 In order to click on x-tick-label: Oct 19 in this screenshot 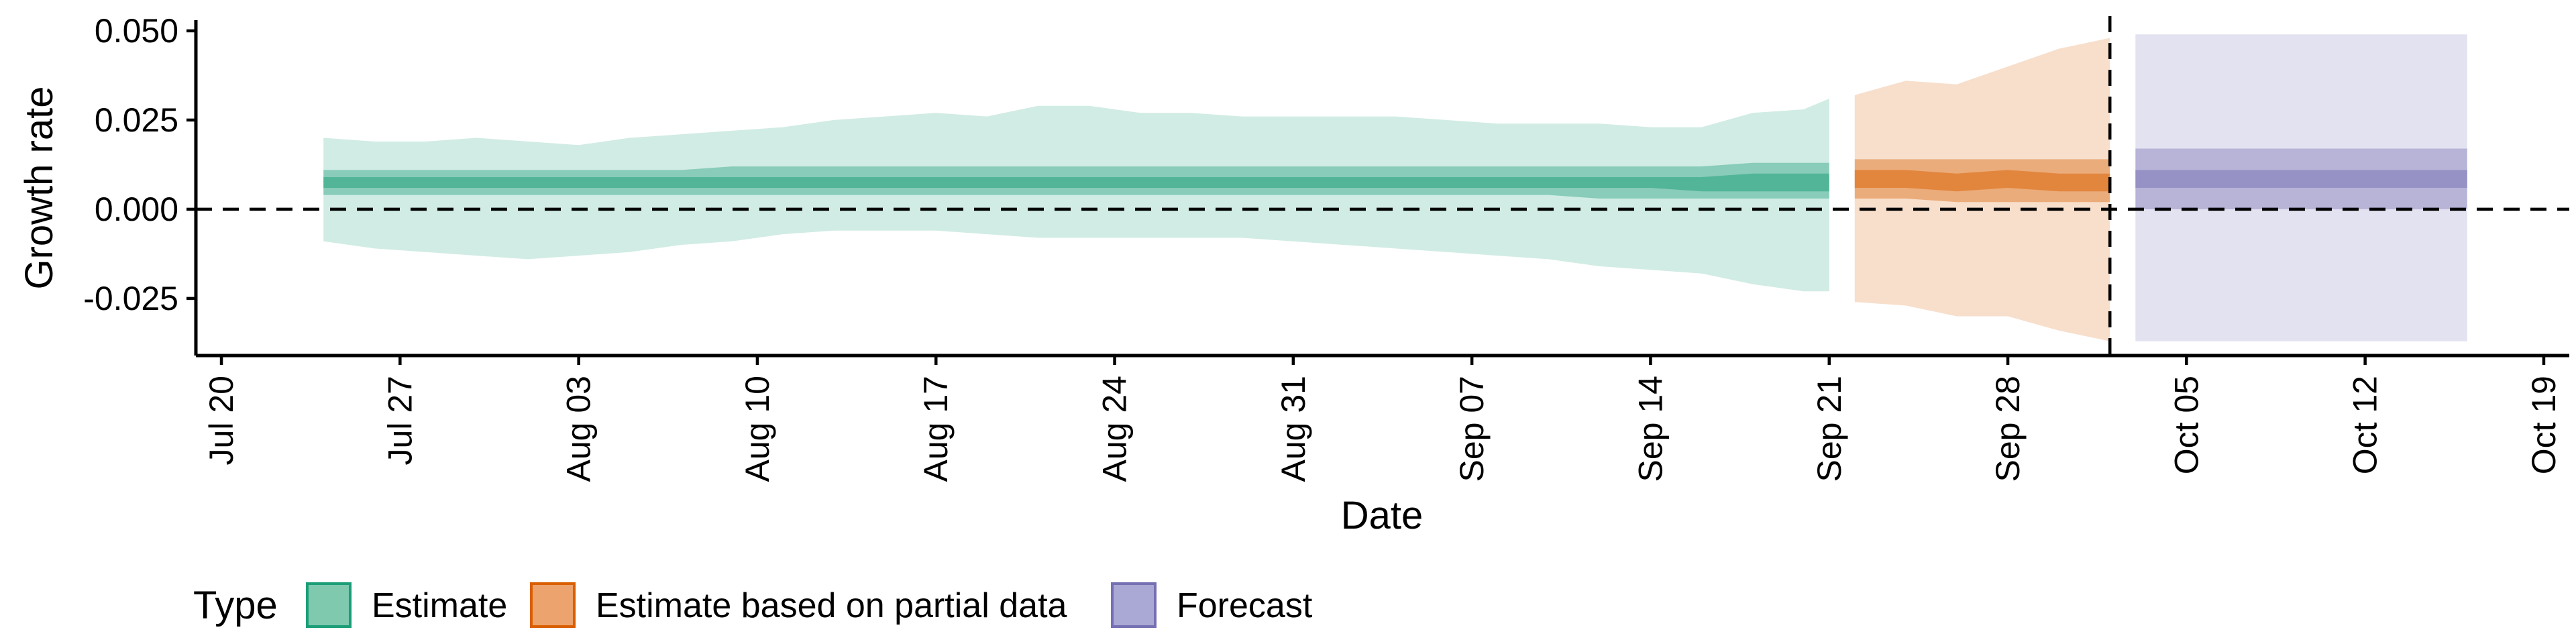, I will do `click(2544, 425)`.